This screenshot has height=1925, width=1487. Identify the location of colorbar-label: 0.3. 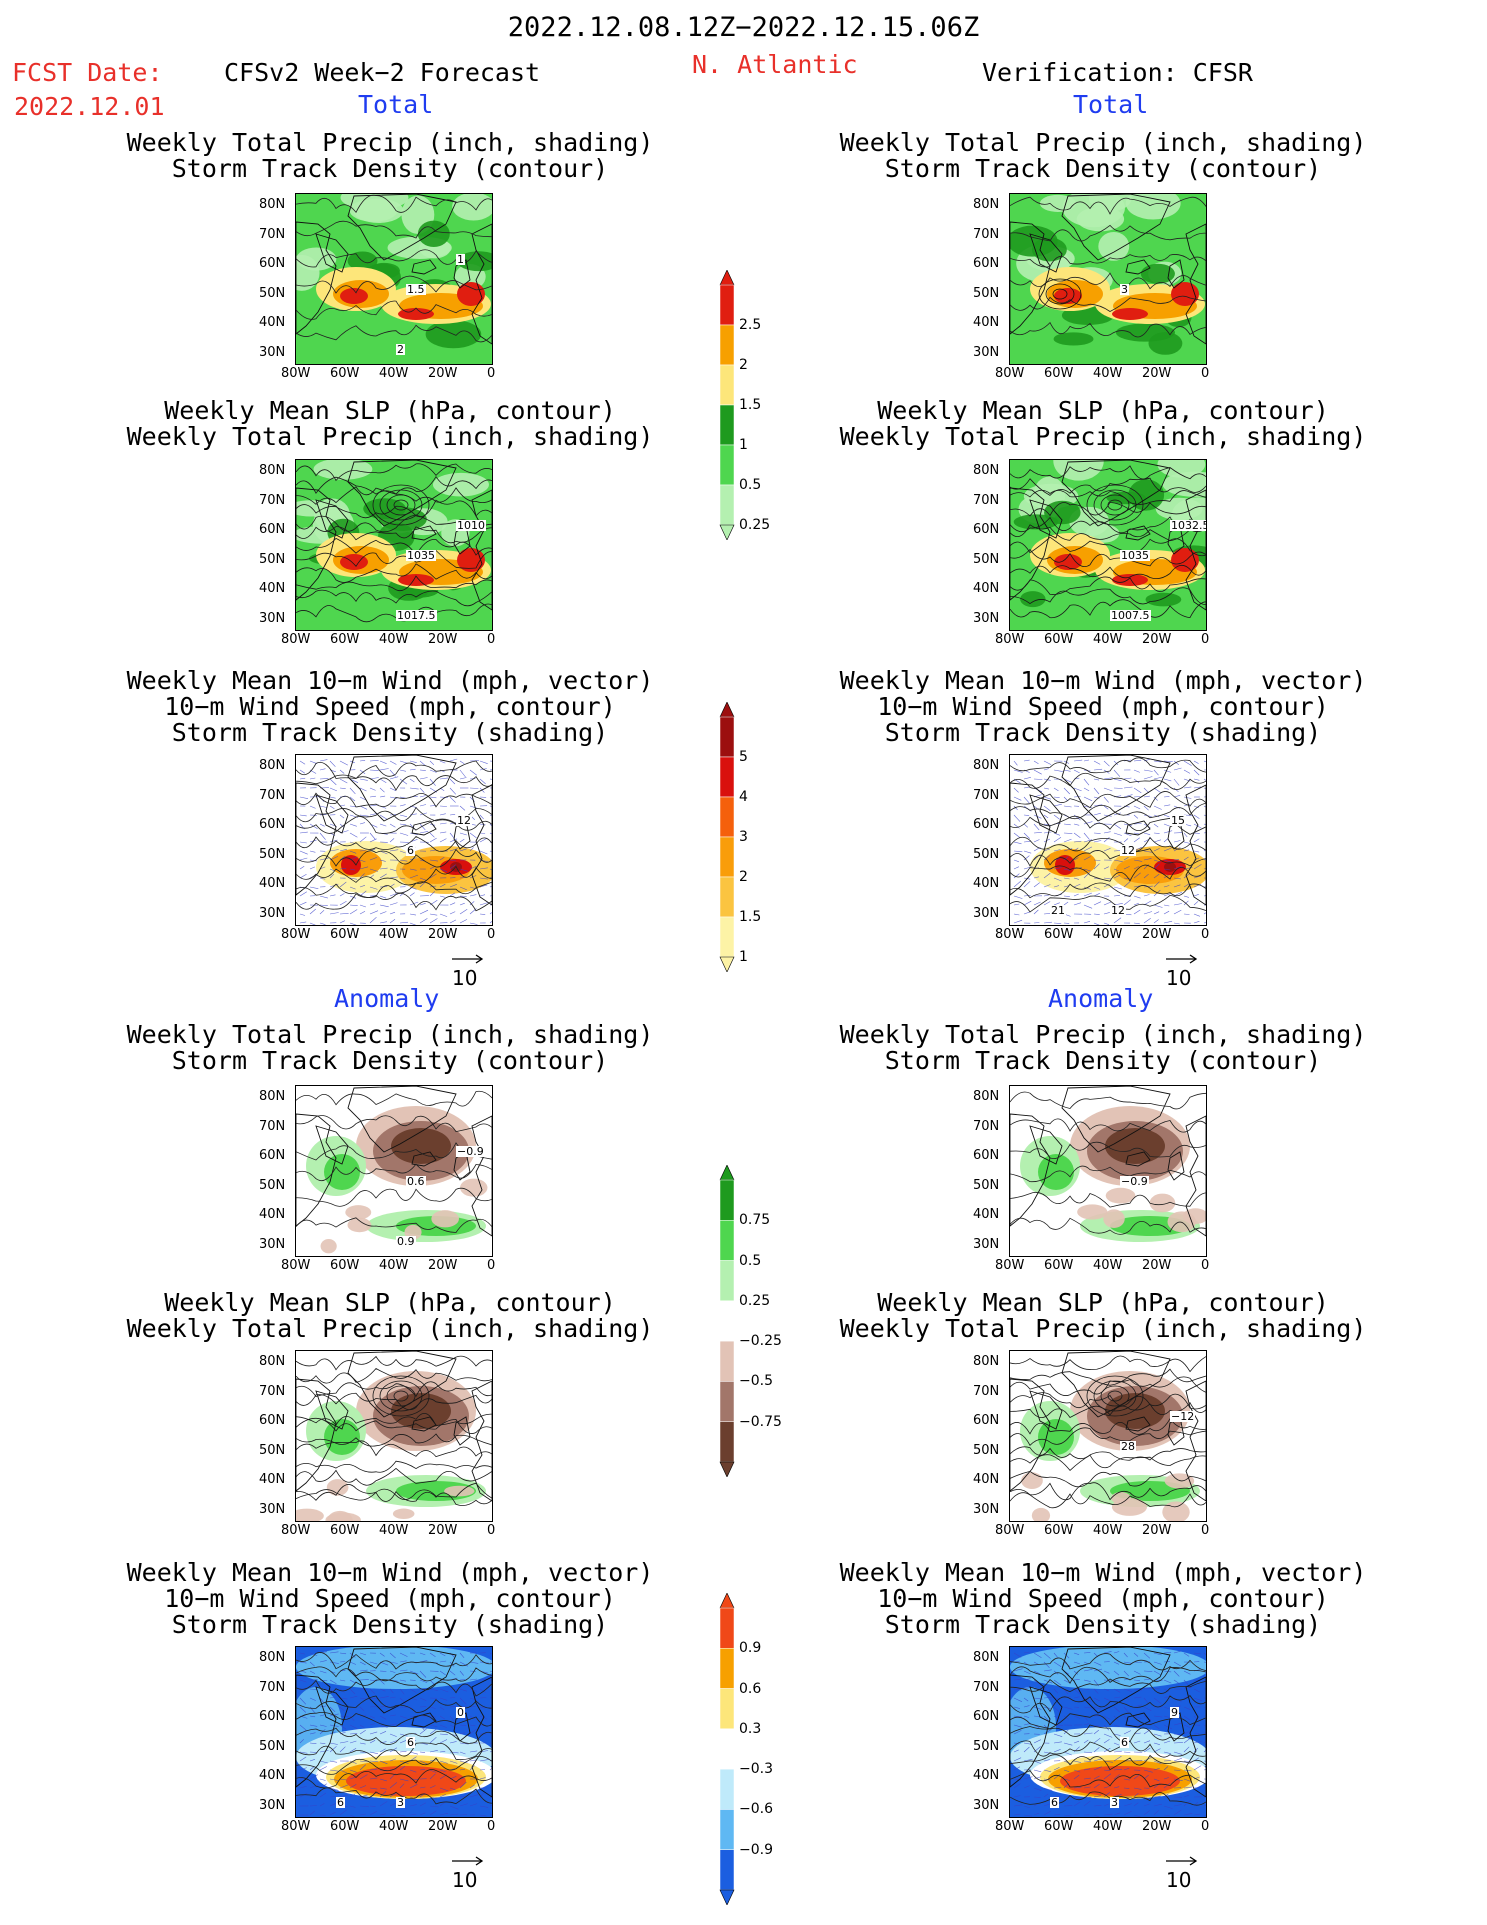
(750, 1728).